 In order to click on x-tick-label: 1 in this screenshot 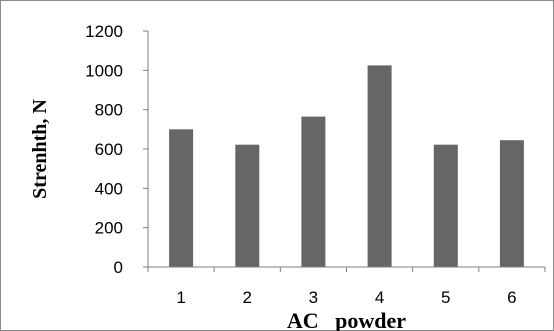, I will do `click(180, 297)`.